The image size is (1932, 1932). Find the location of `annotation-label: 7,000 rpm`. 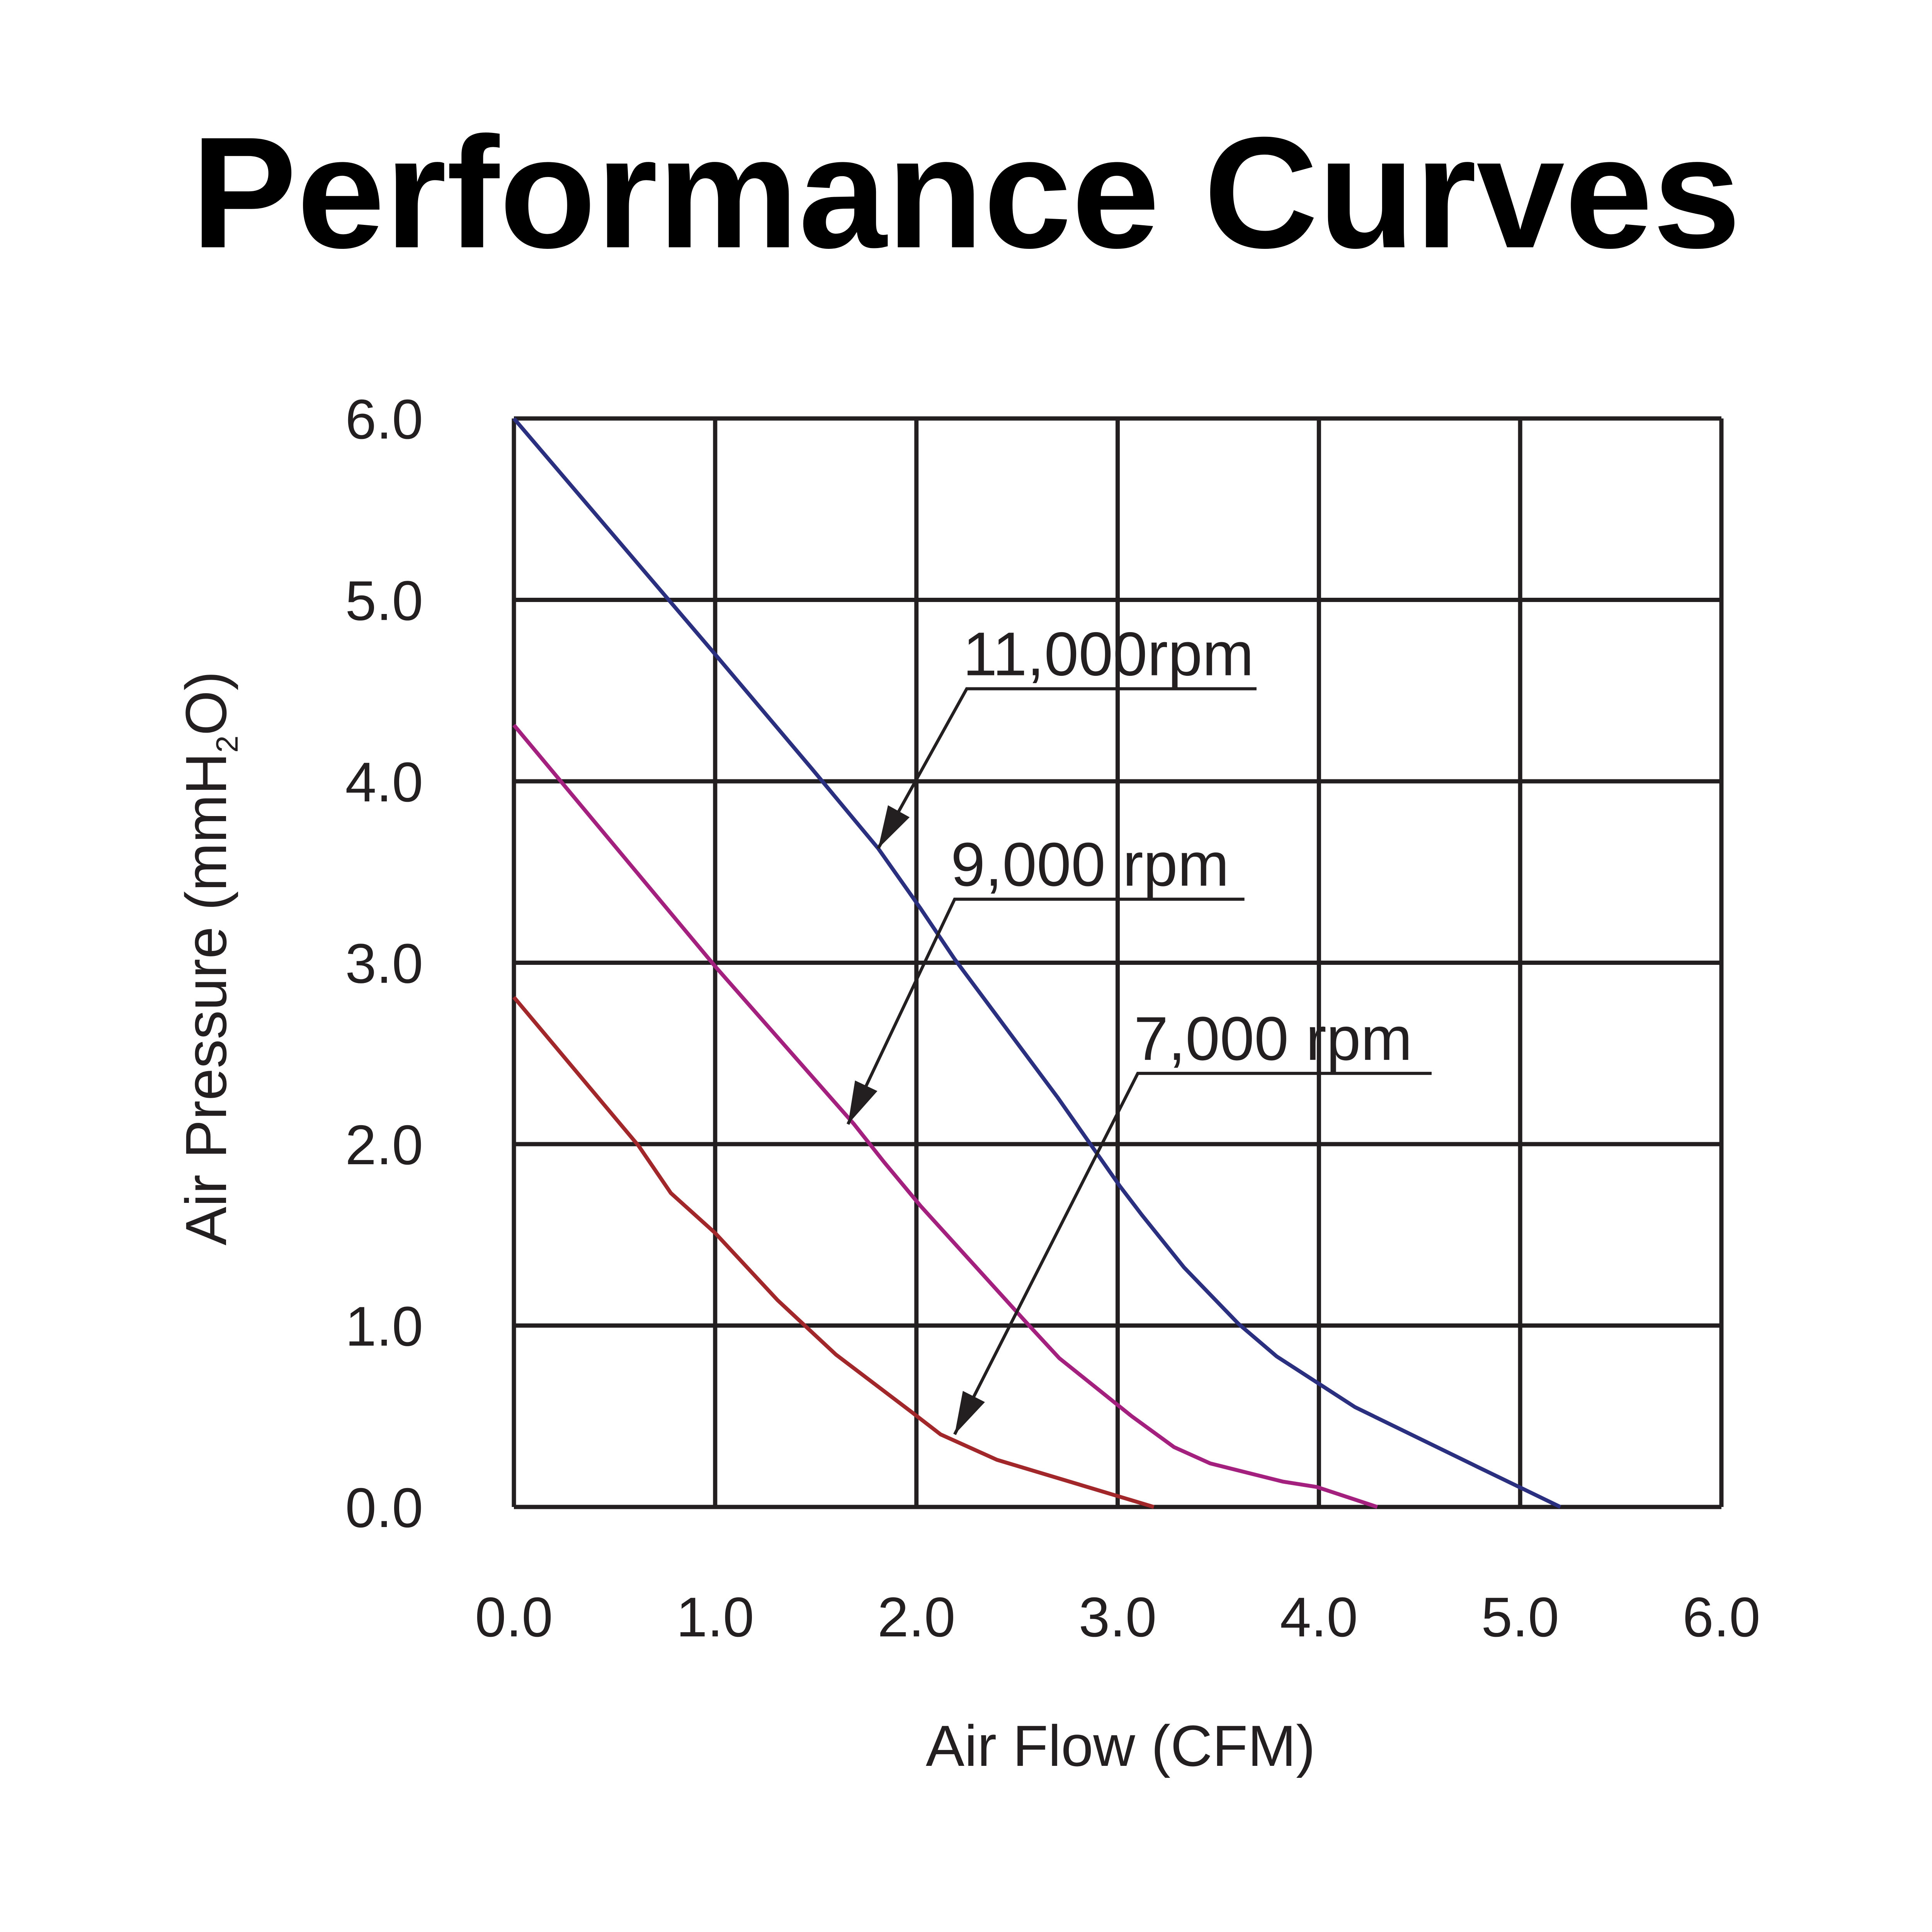

annotation-label: 7,000 rpm is located at coordinates (1273, 1038).